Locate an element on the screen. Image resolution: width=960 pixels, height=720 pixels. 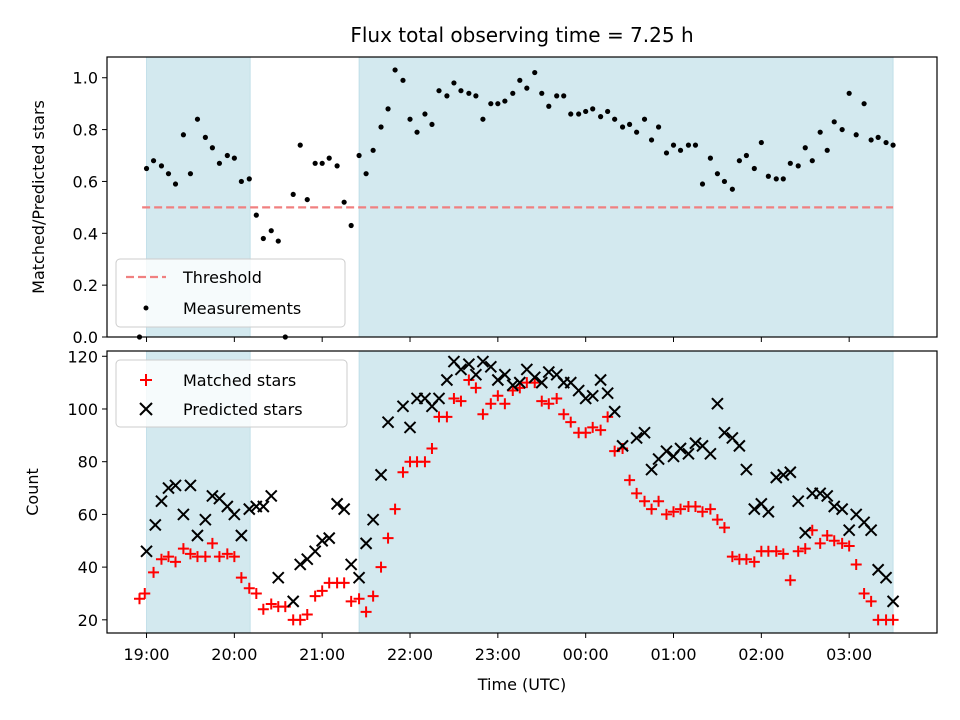
threshold-legend-label: Threshold is located at coordinates (222, 277).